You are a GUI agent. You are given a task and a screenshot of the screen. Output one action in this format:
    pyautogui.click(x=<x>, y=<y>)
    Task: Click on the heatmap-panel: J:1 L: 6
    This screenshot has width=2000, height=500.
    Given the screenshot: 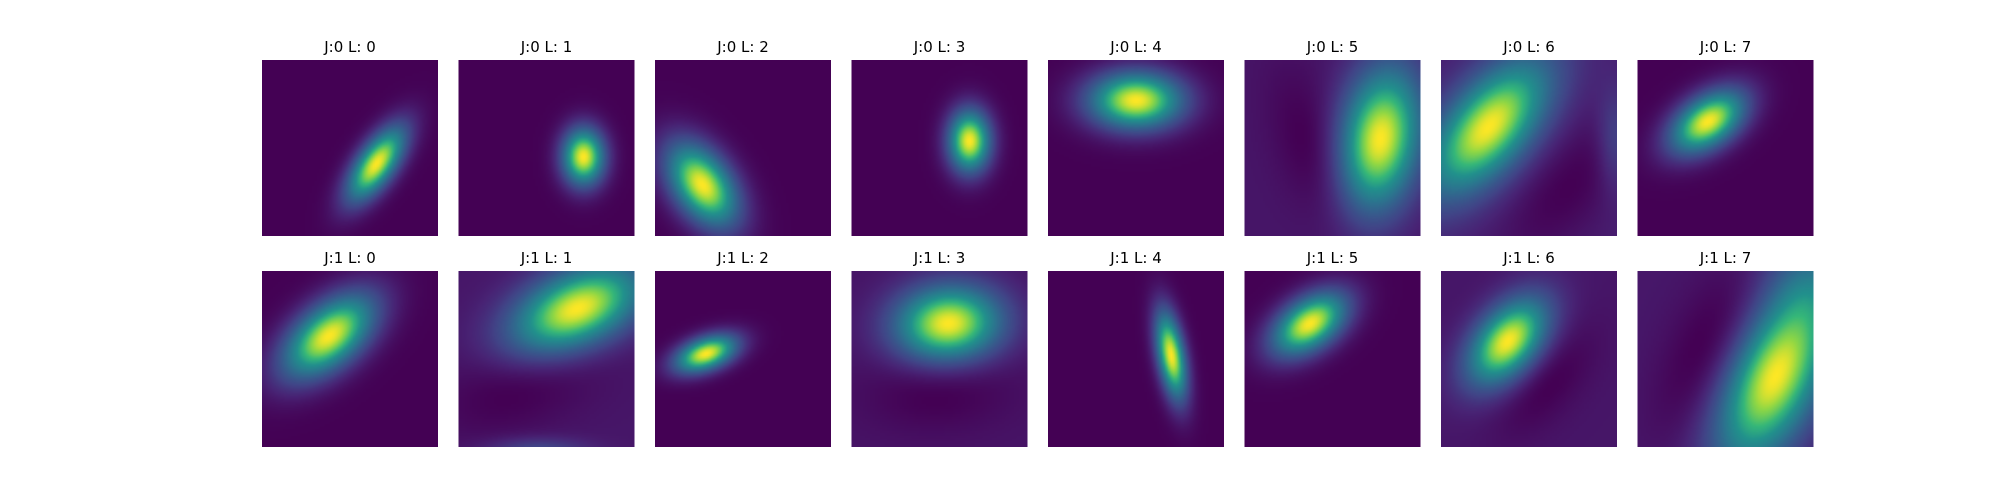 What is the action you would take?
    pyautogui.click(x=1529, y=348)
    